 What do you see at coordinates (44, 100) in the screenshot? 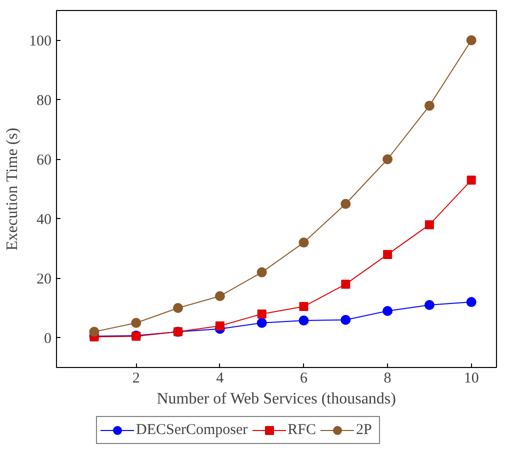
I see `y-tick-label: 80` at bounding box center [44, 100].